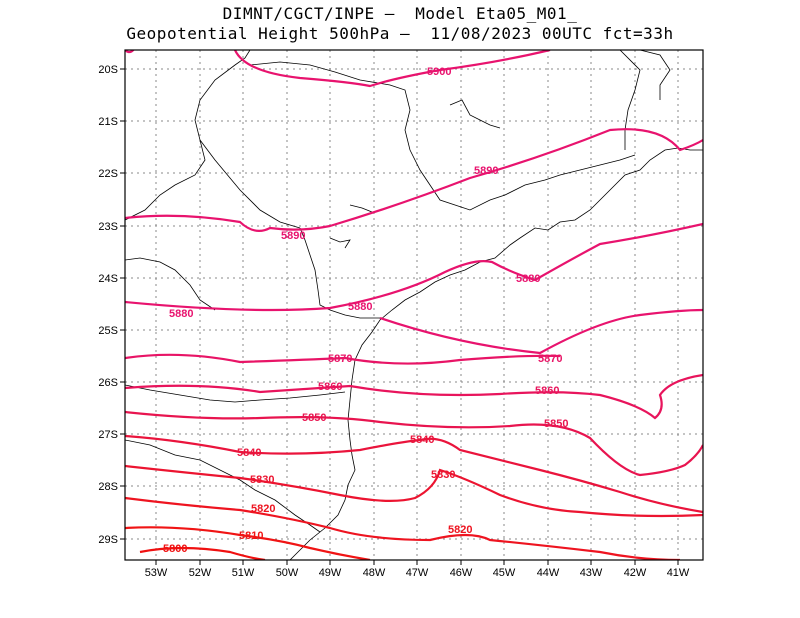 The image size is (800, 618). What do you see at coordinates (461, 573) in the screenshot?
I see `lon-label: 46W` at bounding box center [461, 573].